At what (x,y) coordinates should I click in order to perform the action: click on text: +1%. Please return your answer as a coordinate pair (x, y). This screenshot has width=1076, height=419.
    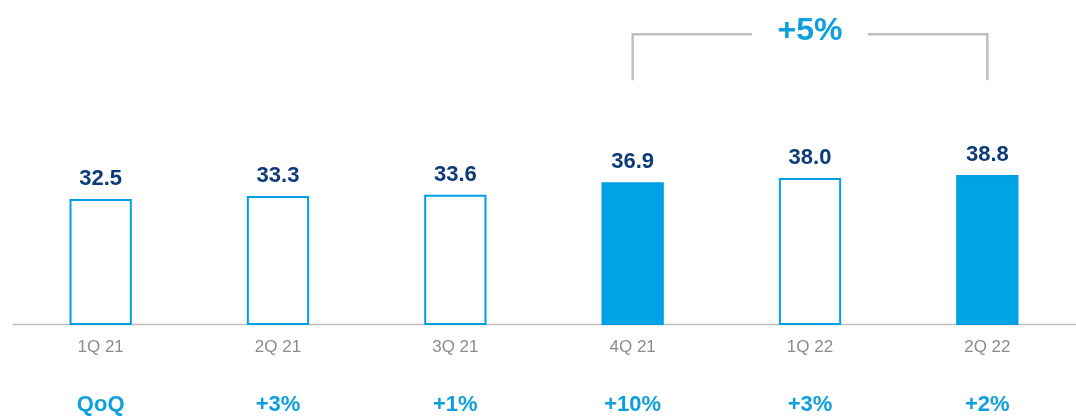
    Looking at the image, I should click on (455, 403).